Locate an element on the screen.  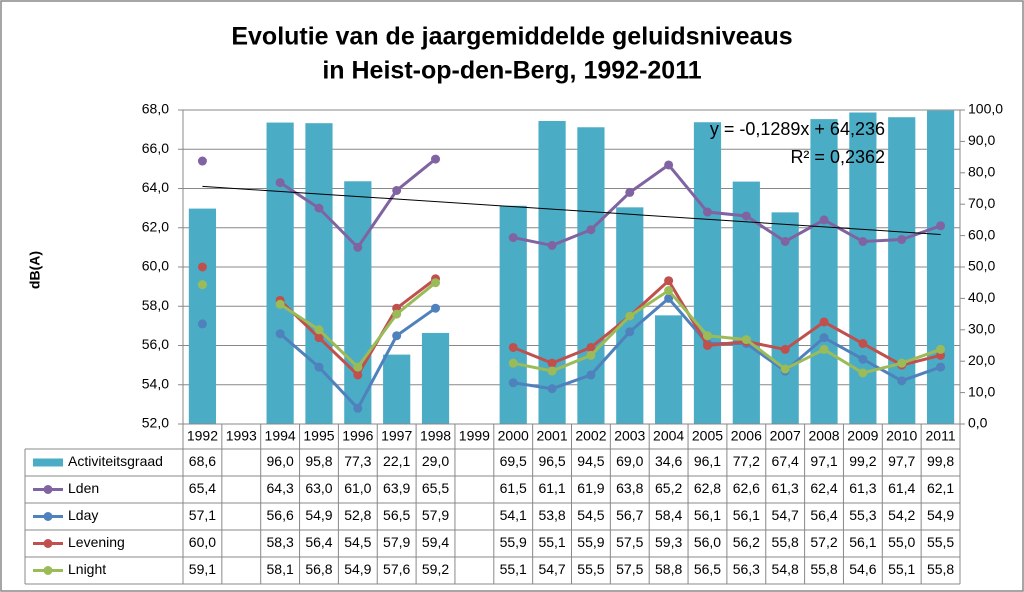
y-tick-label: 60,0 is located at coordinates (155, 266).